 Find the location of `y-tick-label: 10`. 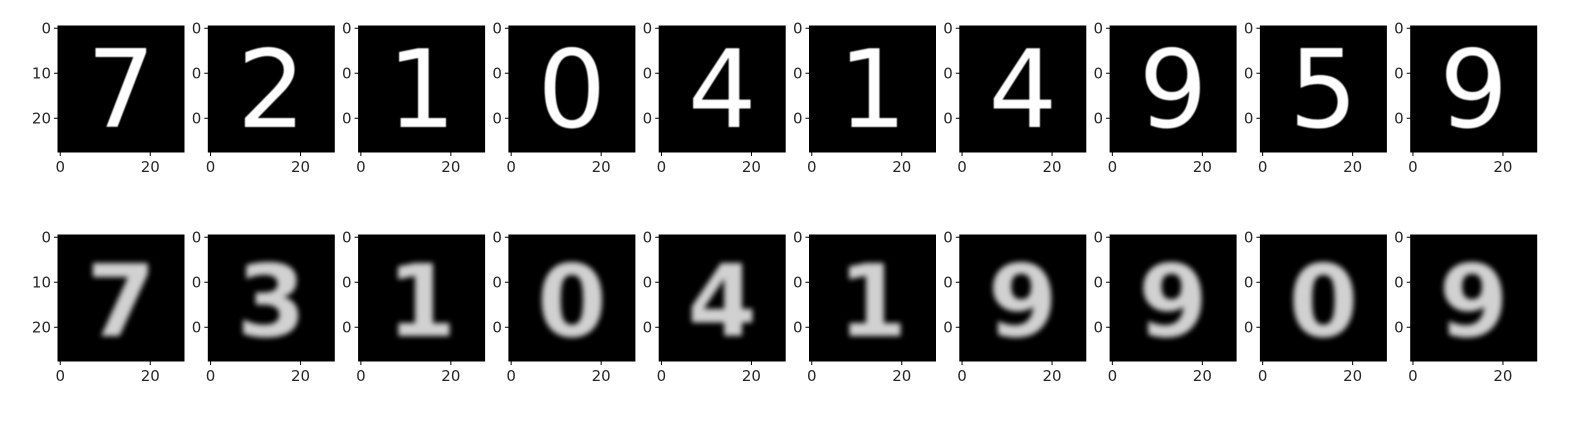

y-tick-label: 10 is located at coordinates (41, 282).